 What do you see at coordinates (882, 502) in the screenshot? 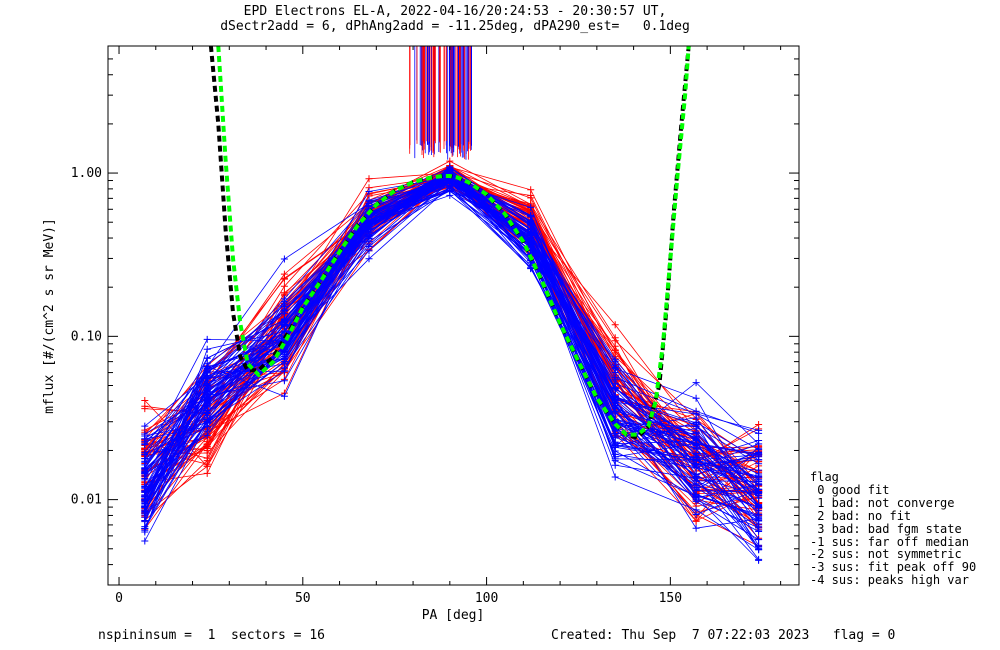
I see `legend-item: 1 bad: not converge` at bounding box center [882, 502].